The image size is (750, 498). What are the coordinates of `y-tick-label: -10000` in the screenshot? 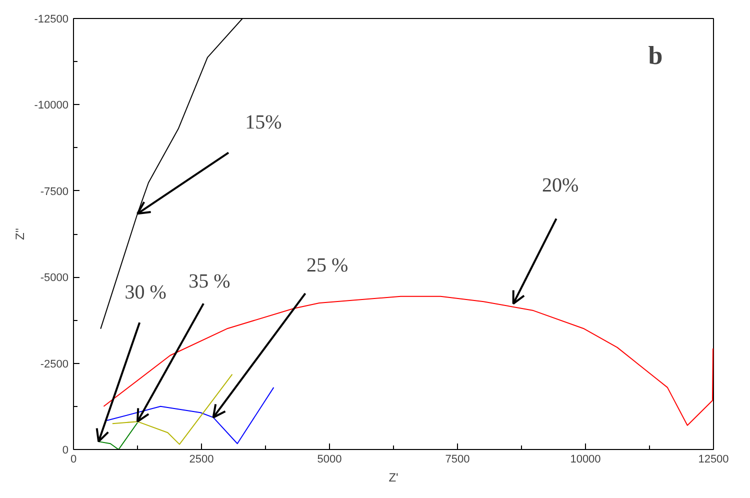 It's located at (51, 106).